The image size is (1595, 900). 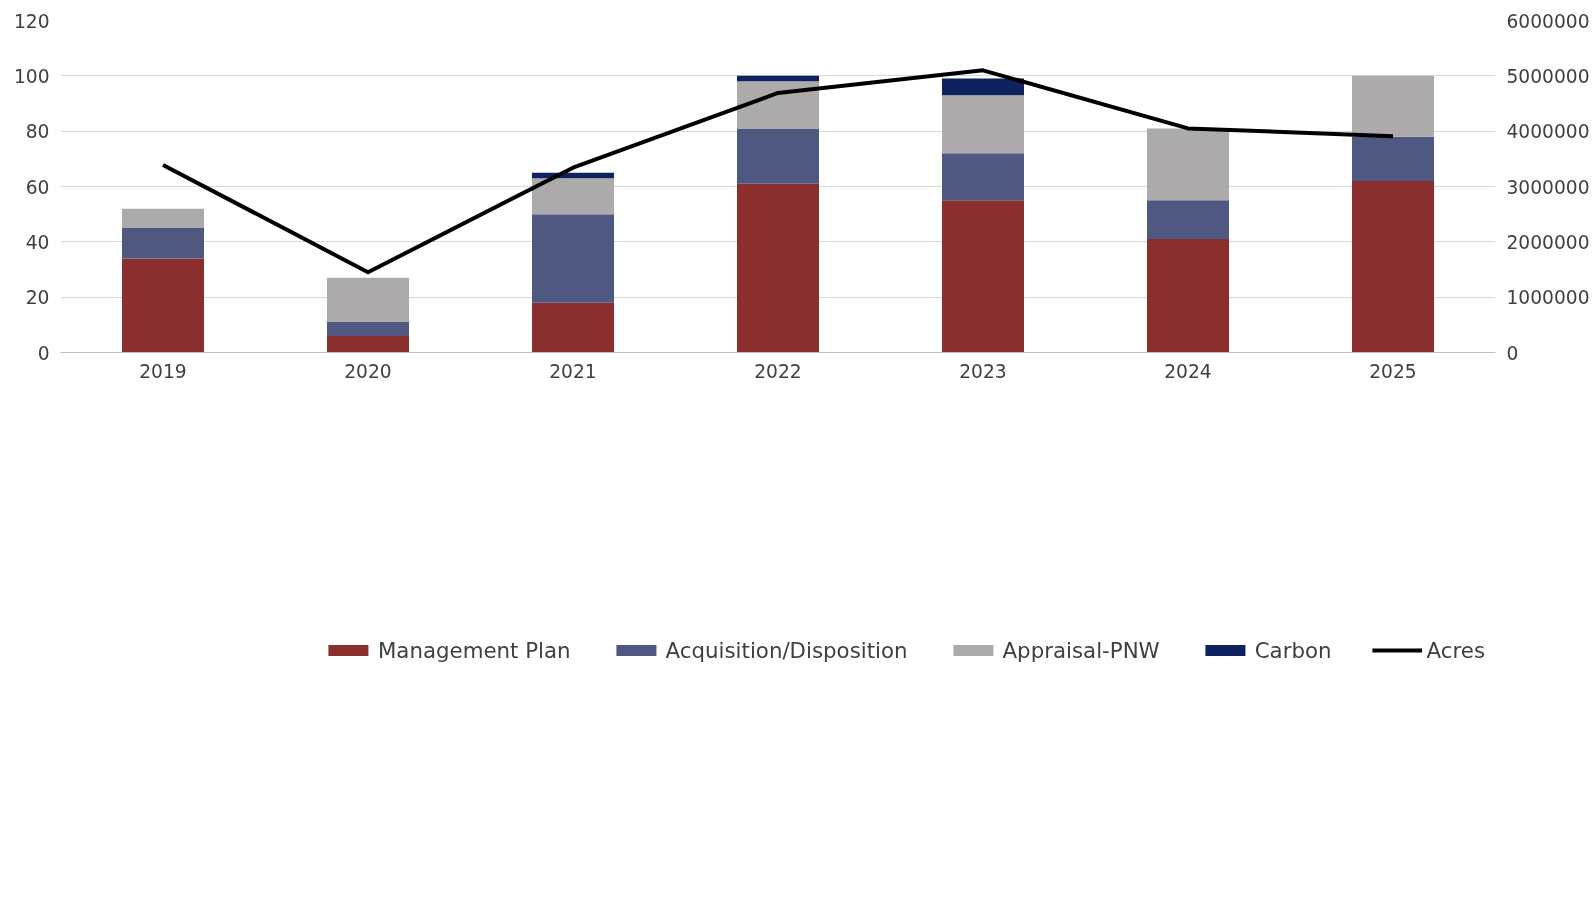 I want to click on y-tick-label: 100, so click(x=31, y=76).